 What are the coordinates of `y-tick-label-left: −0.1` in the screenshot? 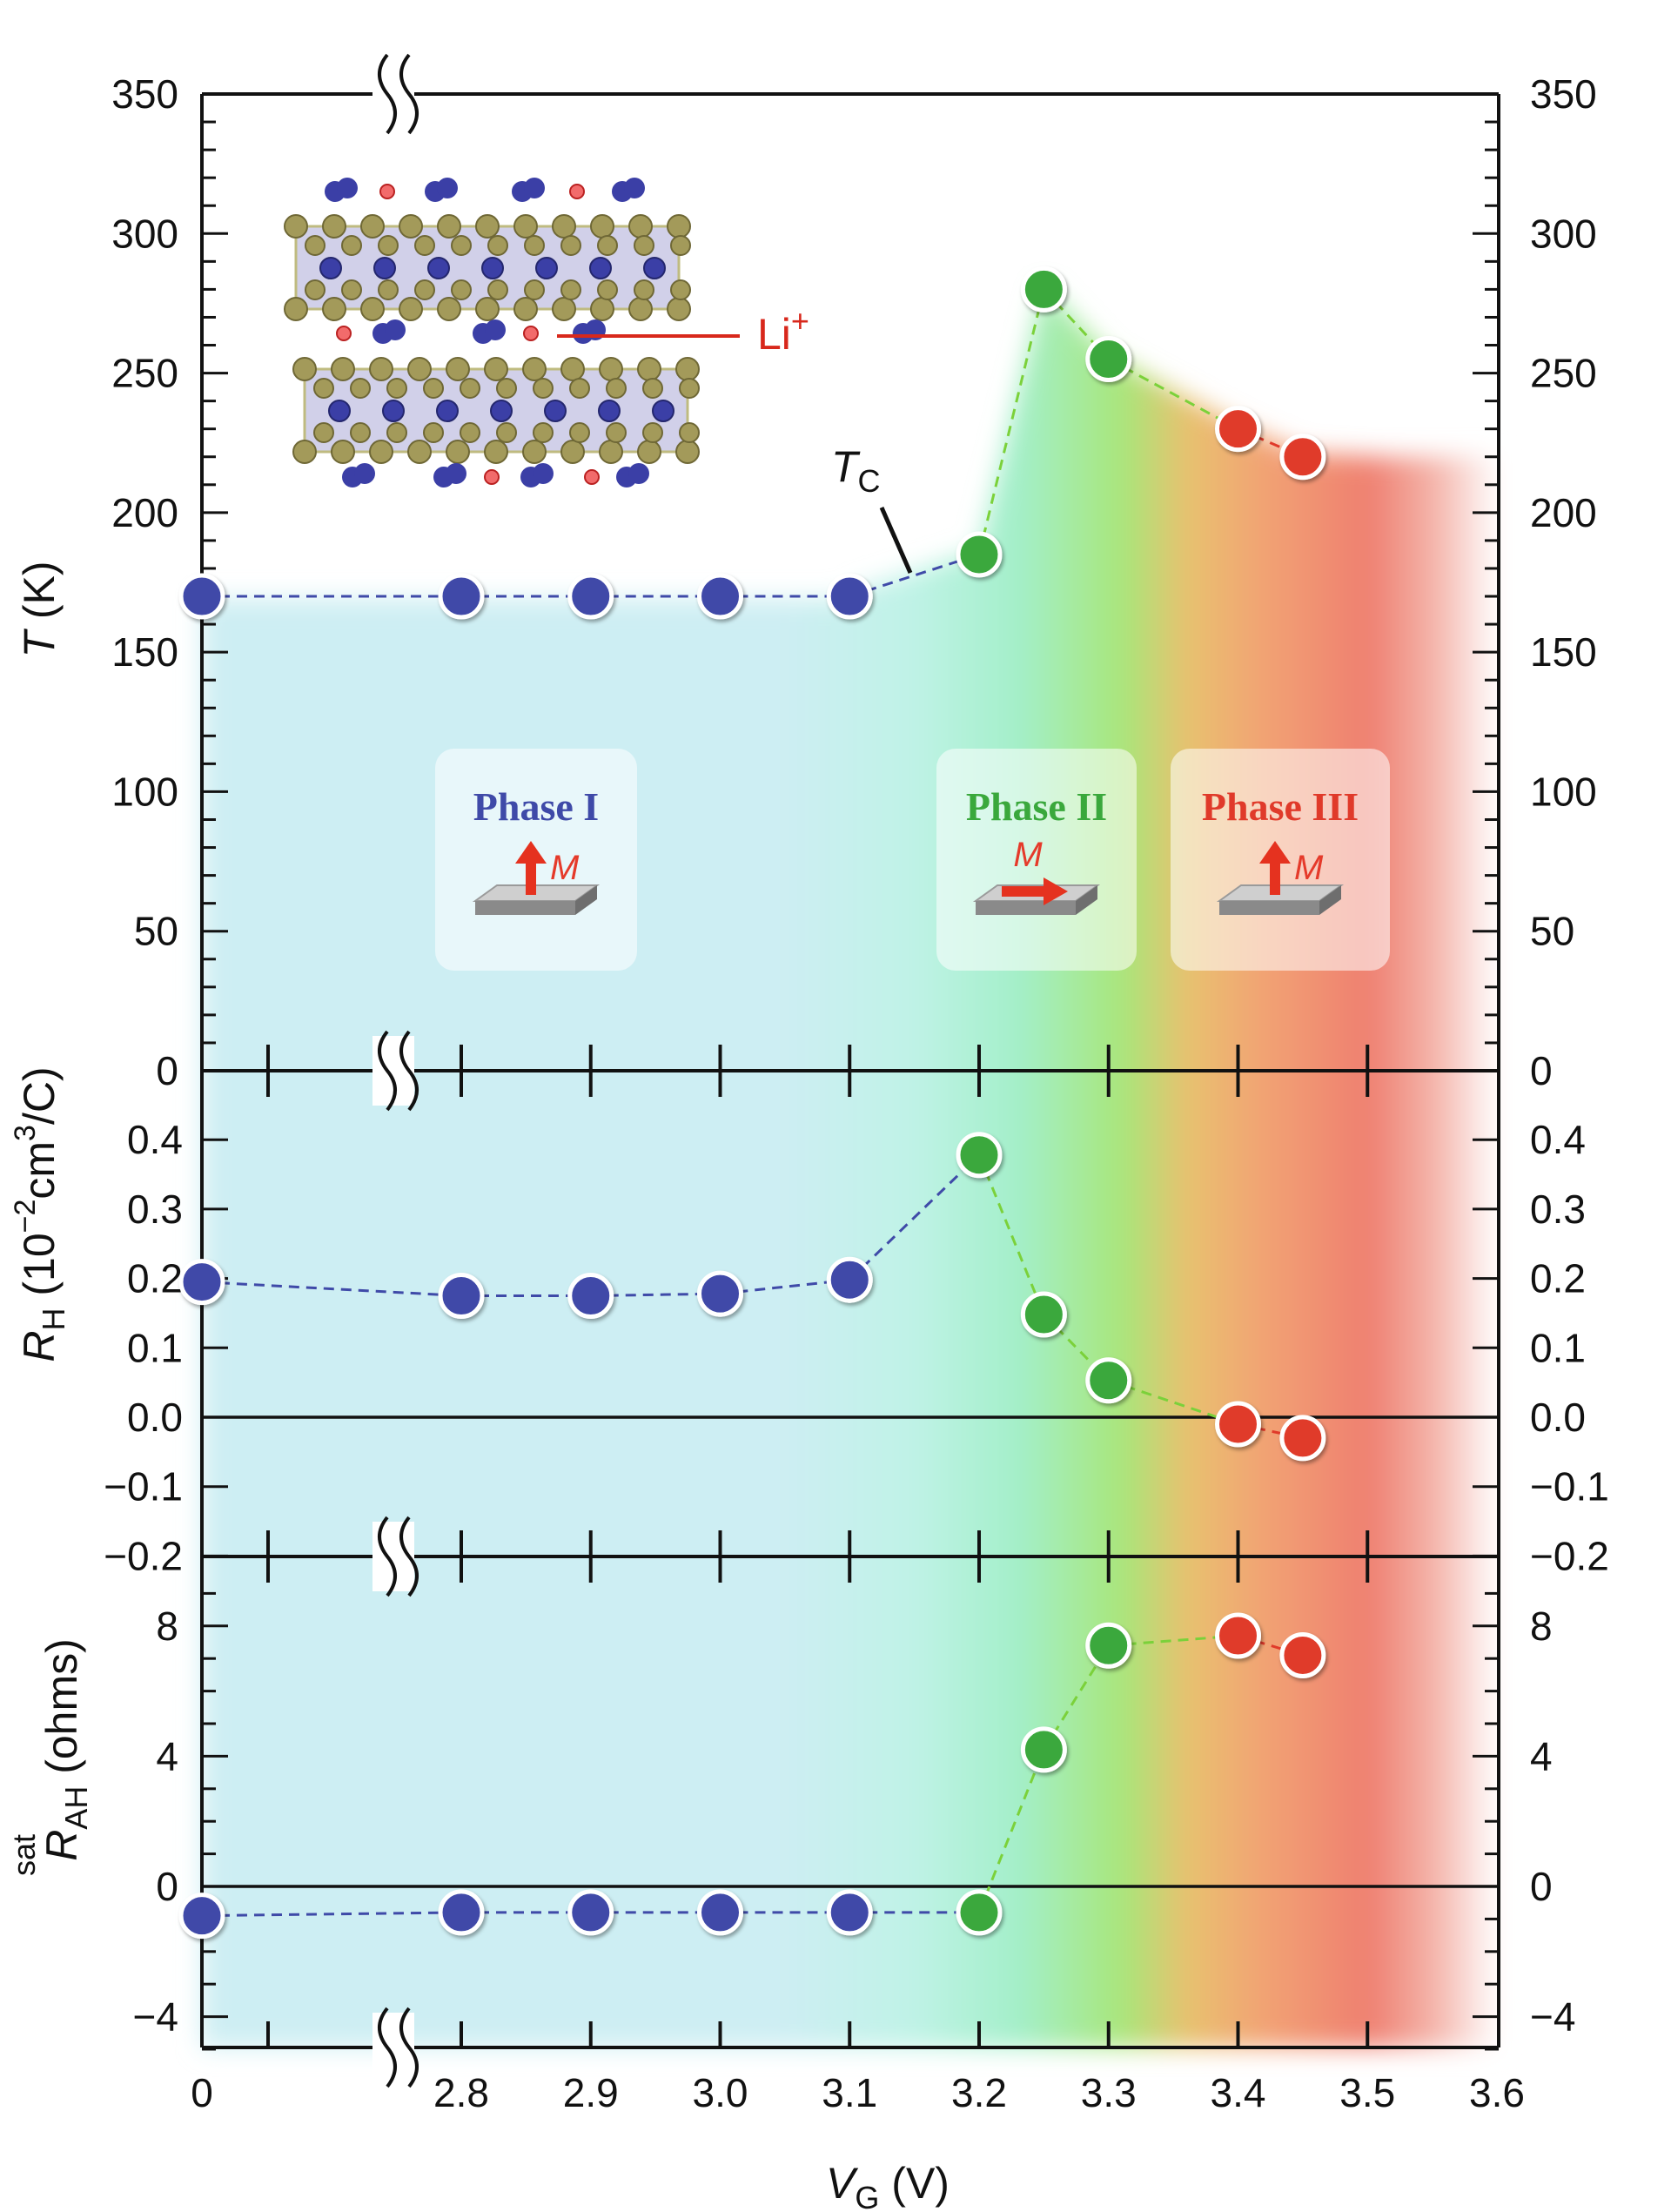 It's located at (143, 1486).